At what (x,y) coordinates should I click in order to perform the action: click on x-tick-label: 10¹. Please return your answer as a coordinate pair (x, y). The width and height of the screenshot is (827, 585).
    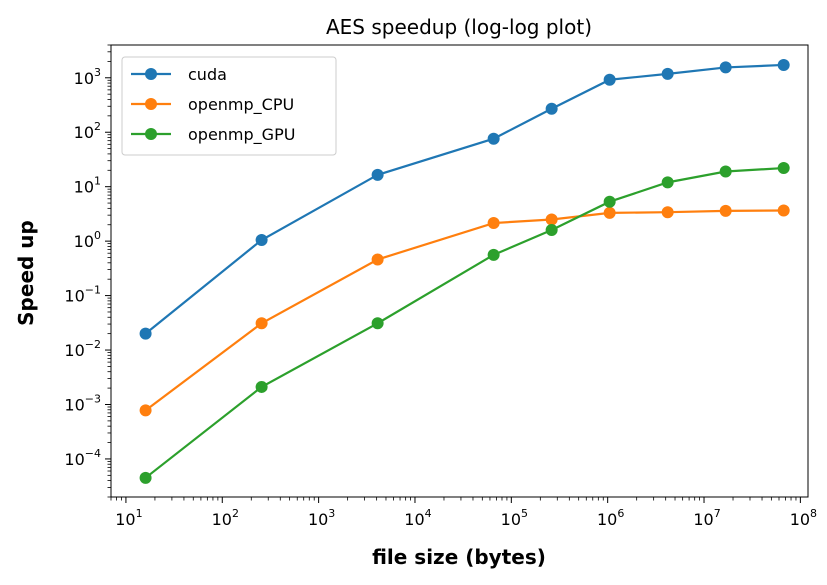
    Looking at the image, I should click on (128, 518).